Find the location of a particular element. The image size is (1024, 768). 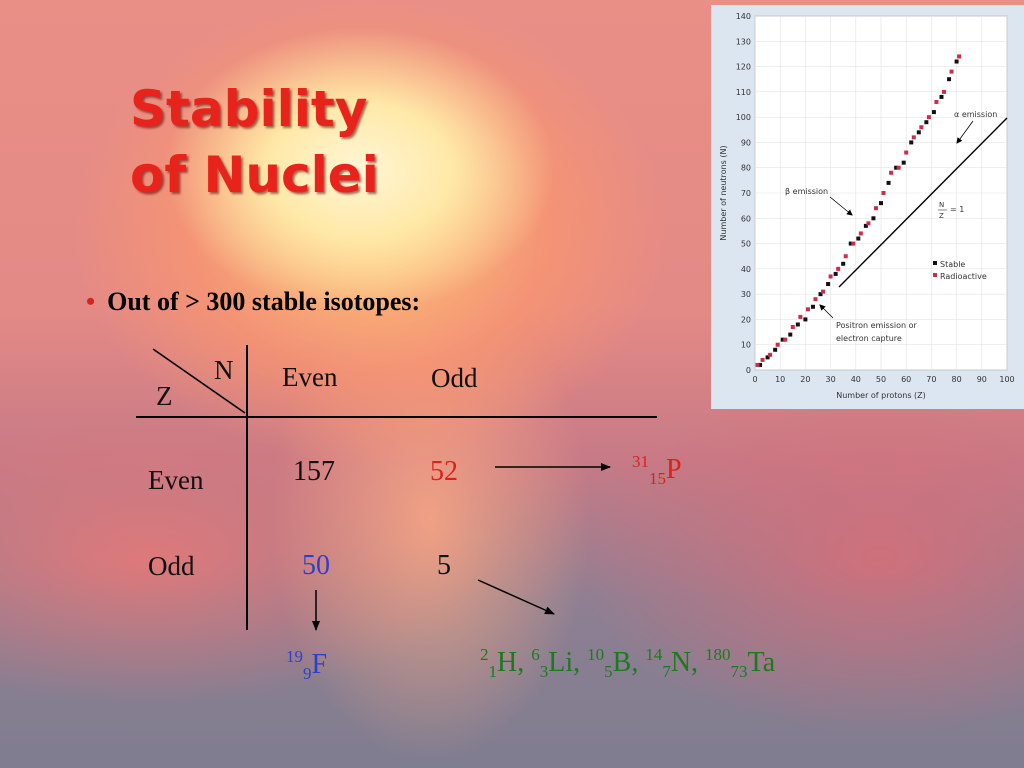

table-col-odd-header: Odd is located at coordinates (454, 378).